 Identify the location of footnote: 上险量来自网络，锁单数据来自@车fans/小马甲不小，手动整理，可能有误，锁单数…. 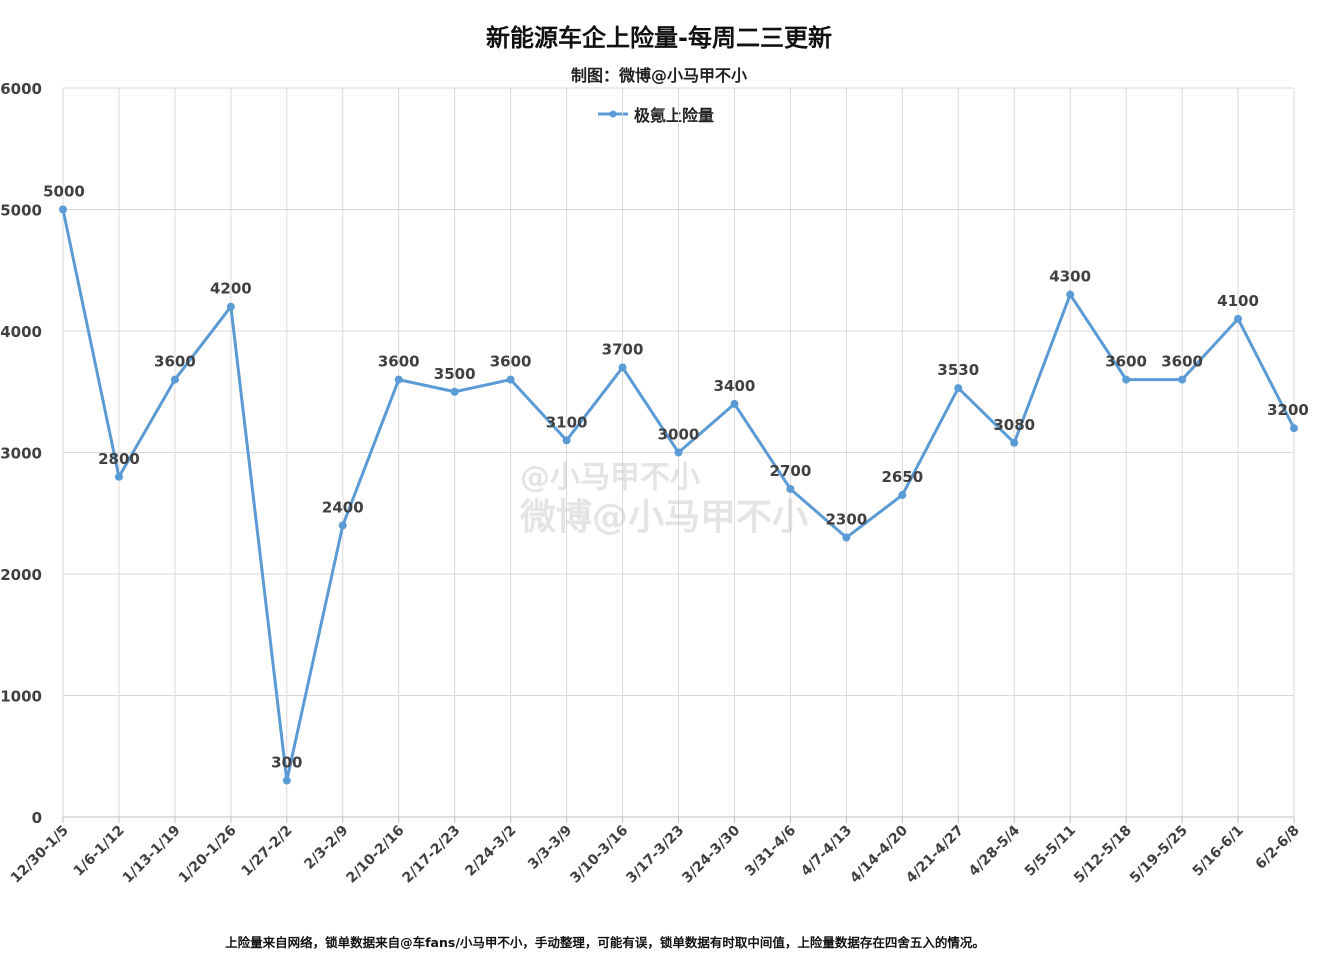
(605, 942).